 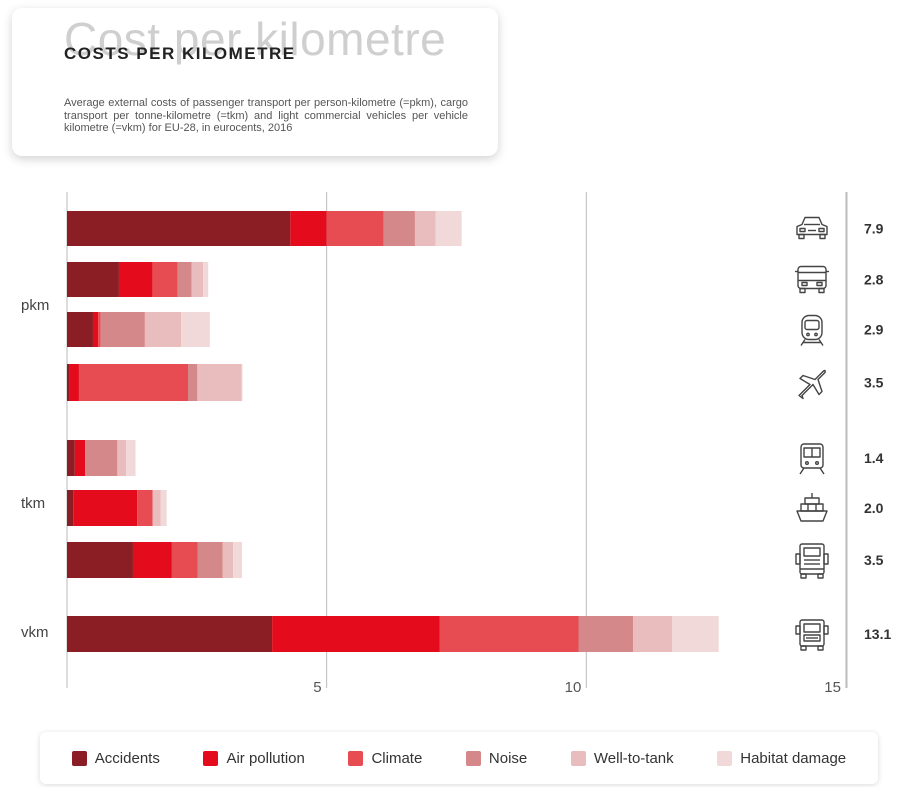 What do you see at coordinates (127, 758) in the screenshot?
I see `legend-label: Accidents` at bounding box center [127, 758].